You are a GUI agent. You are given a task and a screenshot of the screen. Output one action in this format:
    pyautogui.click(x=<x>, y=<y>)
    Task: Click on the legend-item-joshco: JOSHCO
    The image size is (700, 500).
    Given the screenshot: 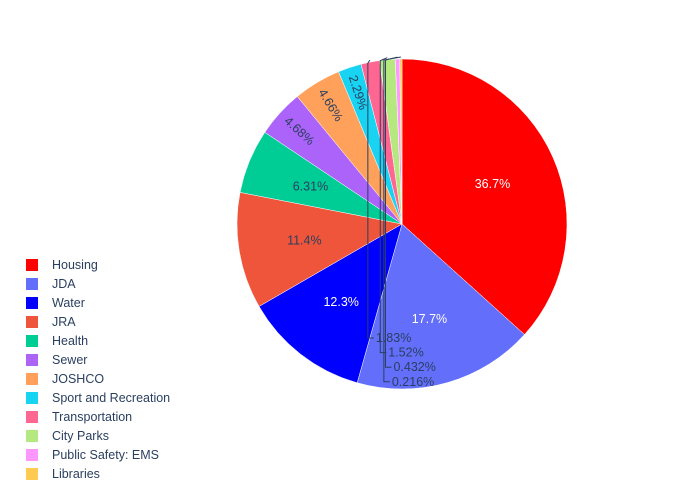 What is the action you would take?
    pyautogui.click(x=65, y=379)
    